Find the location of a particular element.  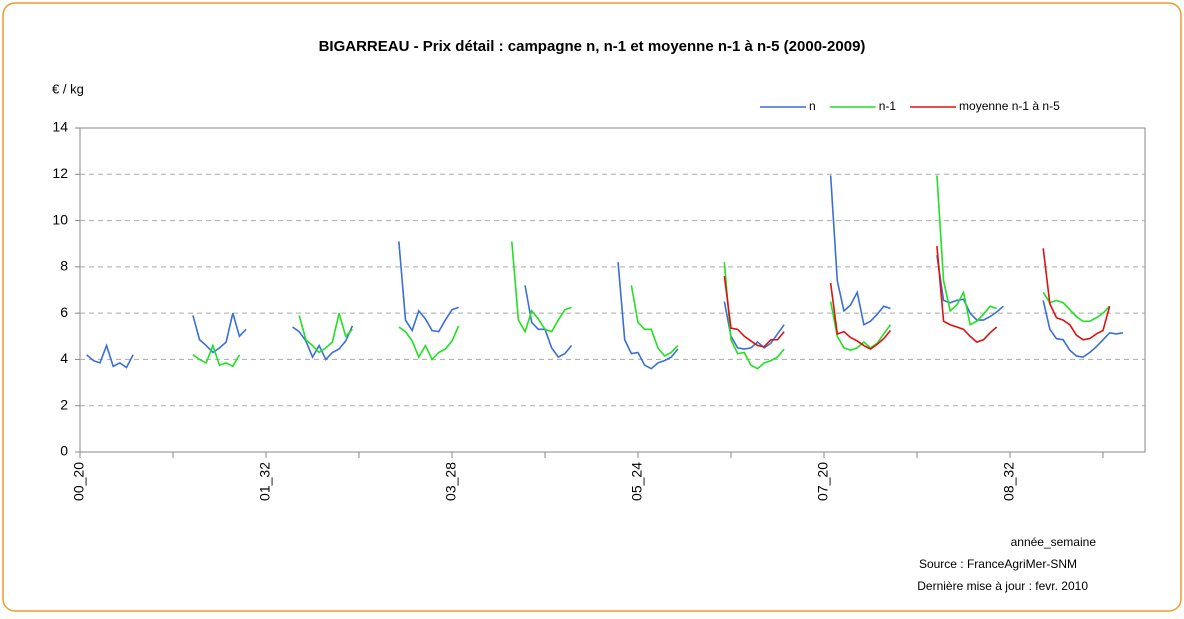

y-tick-label: 2 is located at coordinates (64, 404).